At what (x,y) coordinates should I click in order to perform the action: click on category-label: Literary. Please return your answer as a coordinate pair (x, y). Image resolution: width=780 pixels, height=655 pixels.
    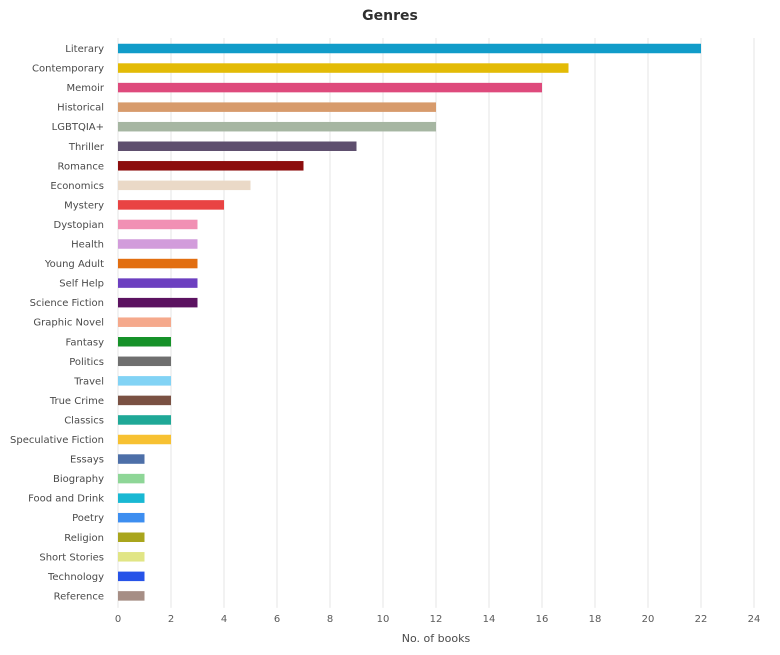
    Looking at the image, I should click on (84, 49).